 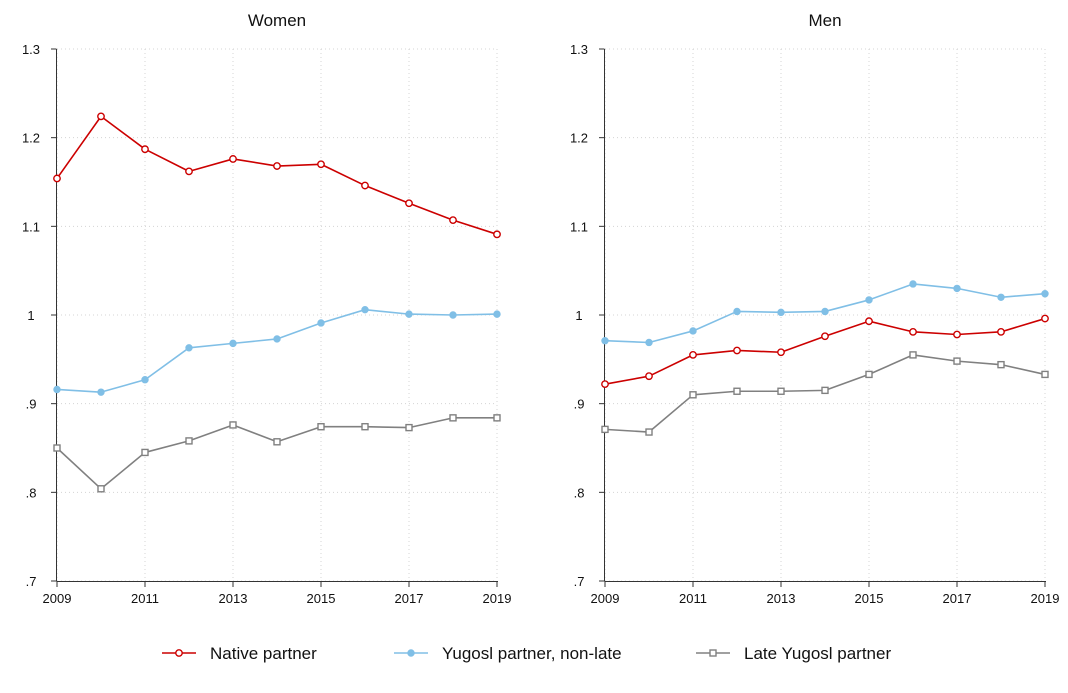 I want to click on men-y-tick-label: 1, so click(x=578, y=315).